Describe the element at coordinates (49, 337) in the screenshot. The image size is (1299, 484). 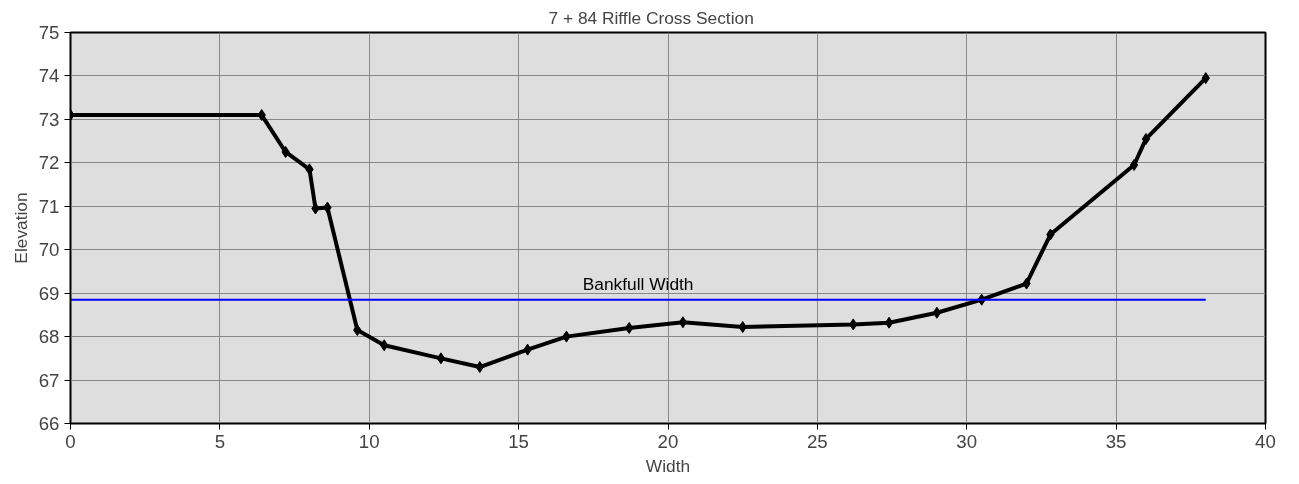
I see `y-tick-label: 68` at that location.